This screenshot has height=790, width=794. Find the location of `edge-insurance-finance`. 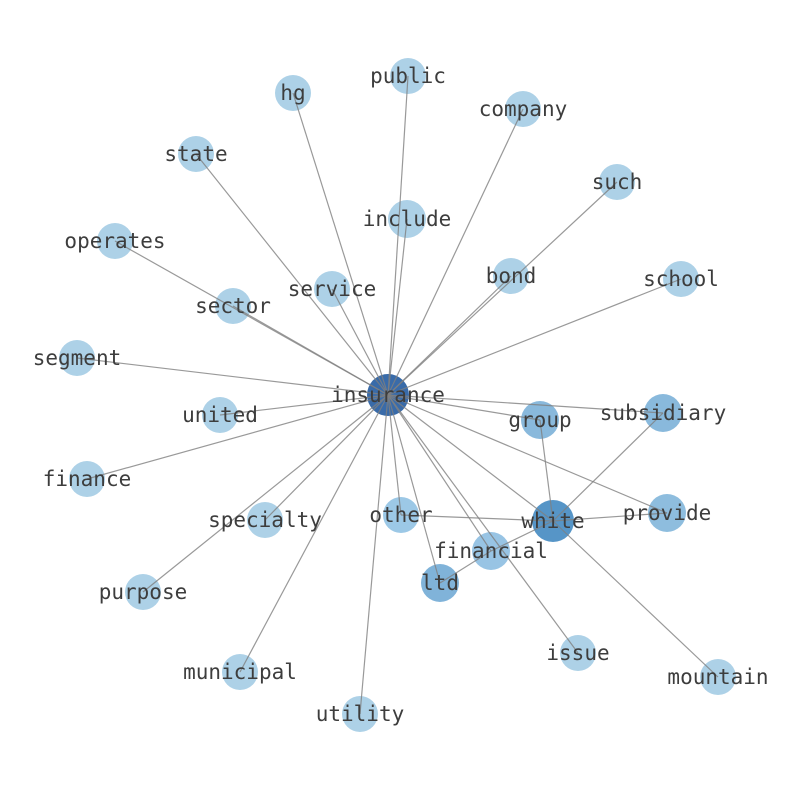

edge-insurance-finance is located at coordinates (237, 437).